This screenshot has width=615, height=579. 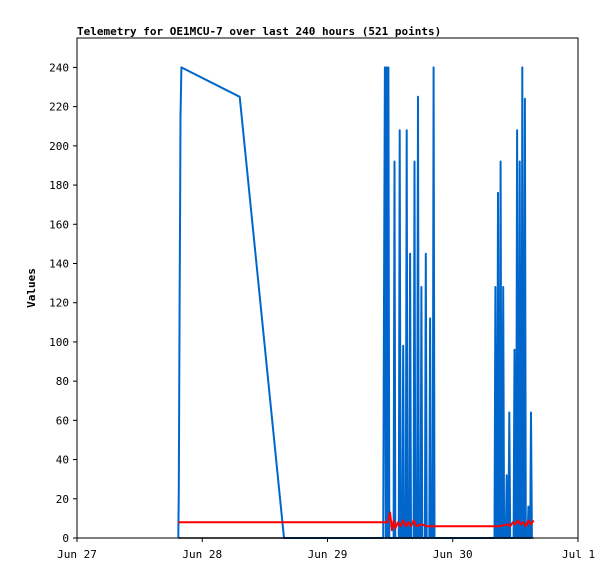 What do you see at coordinates (62, 499) in the screenshot?
I see `y-tick-label: 20` at bounding box center [62, 499].